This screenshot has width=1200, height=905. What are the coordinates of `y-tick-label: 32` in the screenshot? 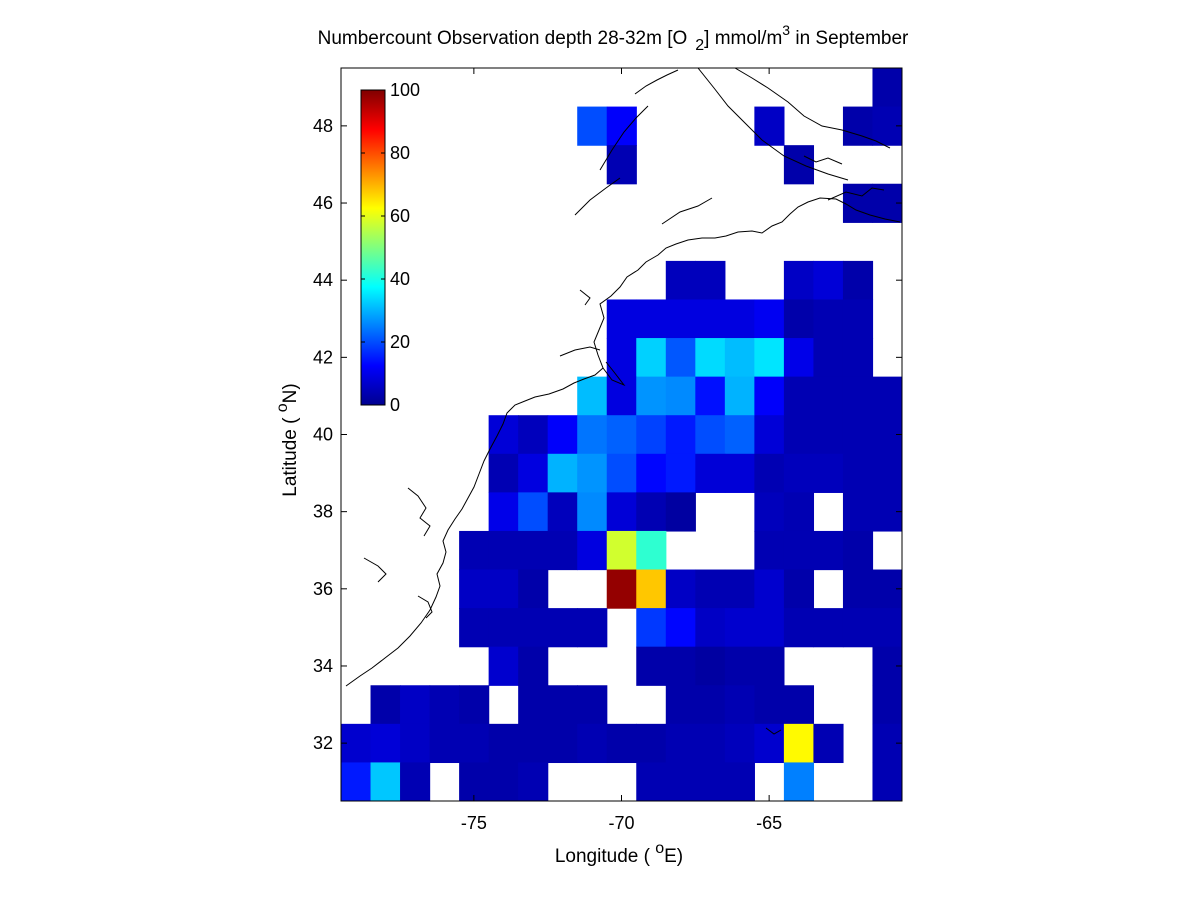 It's located at (323, 743).